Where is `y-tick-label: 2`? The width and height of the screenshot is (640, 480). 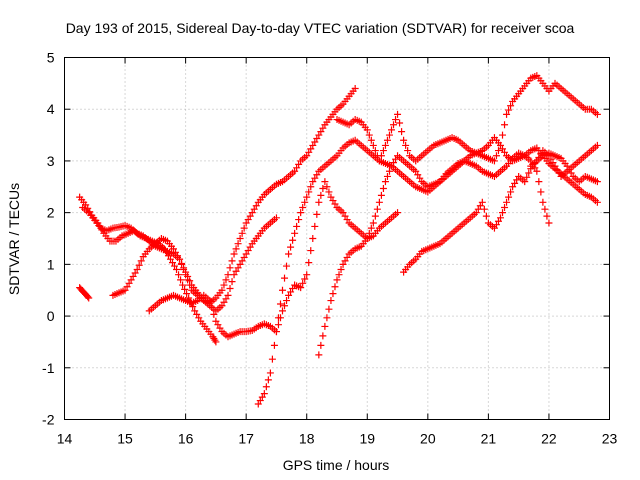
y-tick-label: 2 is located at coordinates (51, 213).